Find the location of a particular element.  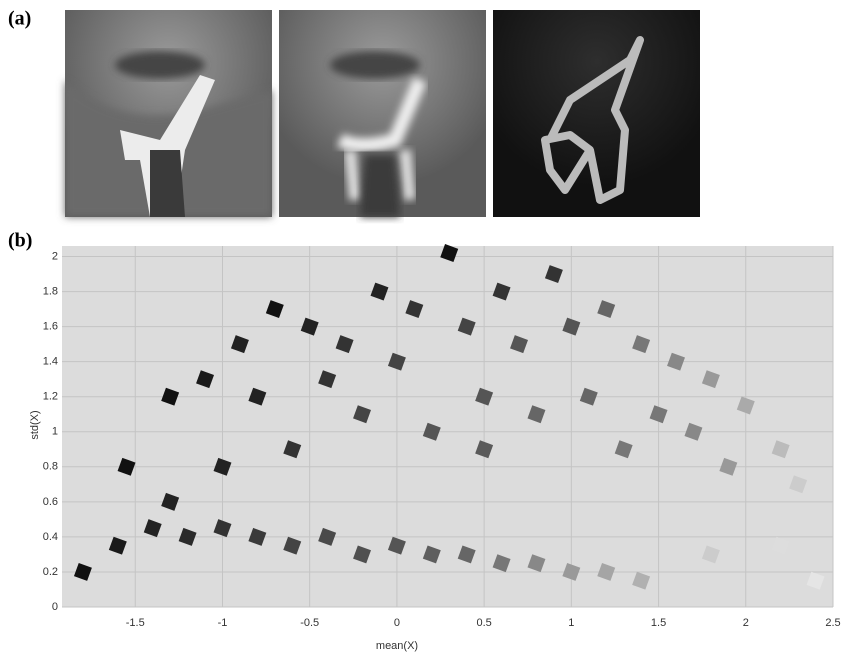

y-tick-label: 1.6 is located at coordinates (50, 327).